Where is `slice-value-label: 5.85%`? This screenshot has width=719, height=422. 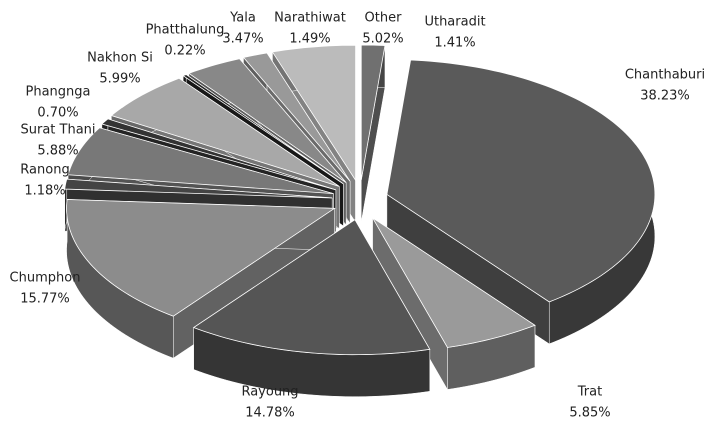 slice-value-label: 5.85% is located at coordinates (589, 413).